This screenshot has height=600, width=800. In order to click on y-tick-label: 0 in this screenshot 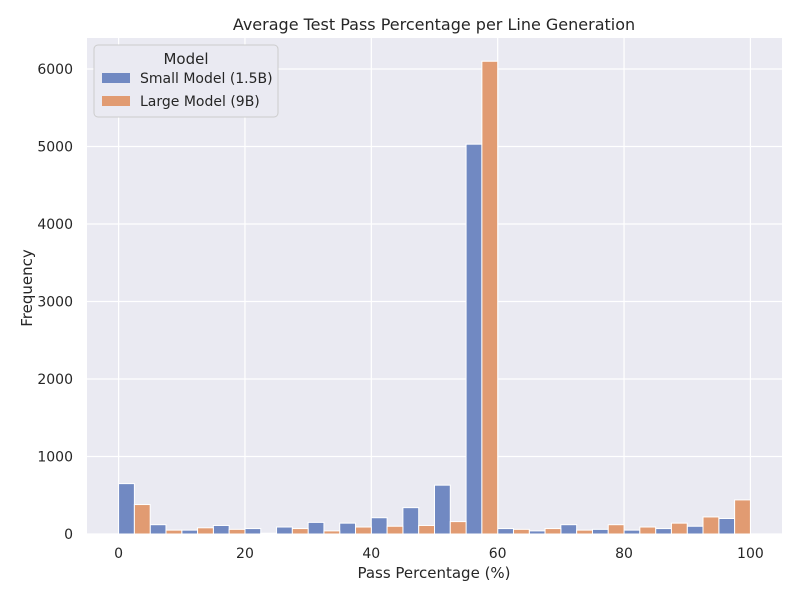, I will do `click(68, 535)`.